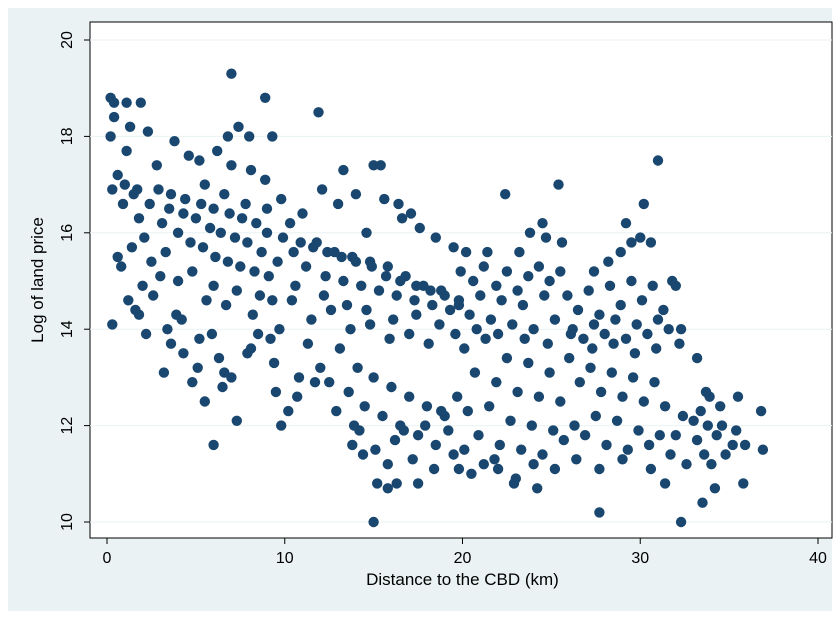 The image size is (840, 619). What do you see at coordinates (67, 426) in the screenshot?
I see `y-tick-label: 12` at bounding box center [67, 426].